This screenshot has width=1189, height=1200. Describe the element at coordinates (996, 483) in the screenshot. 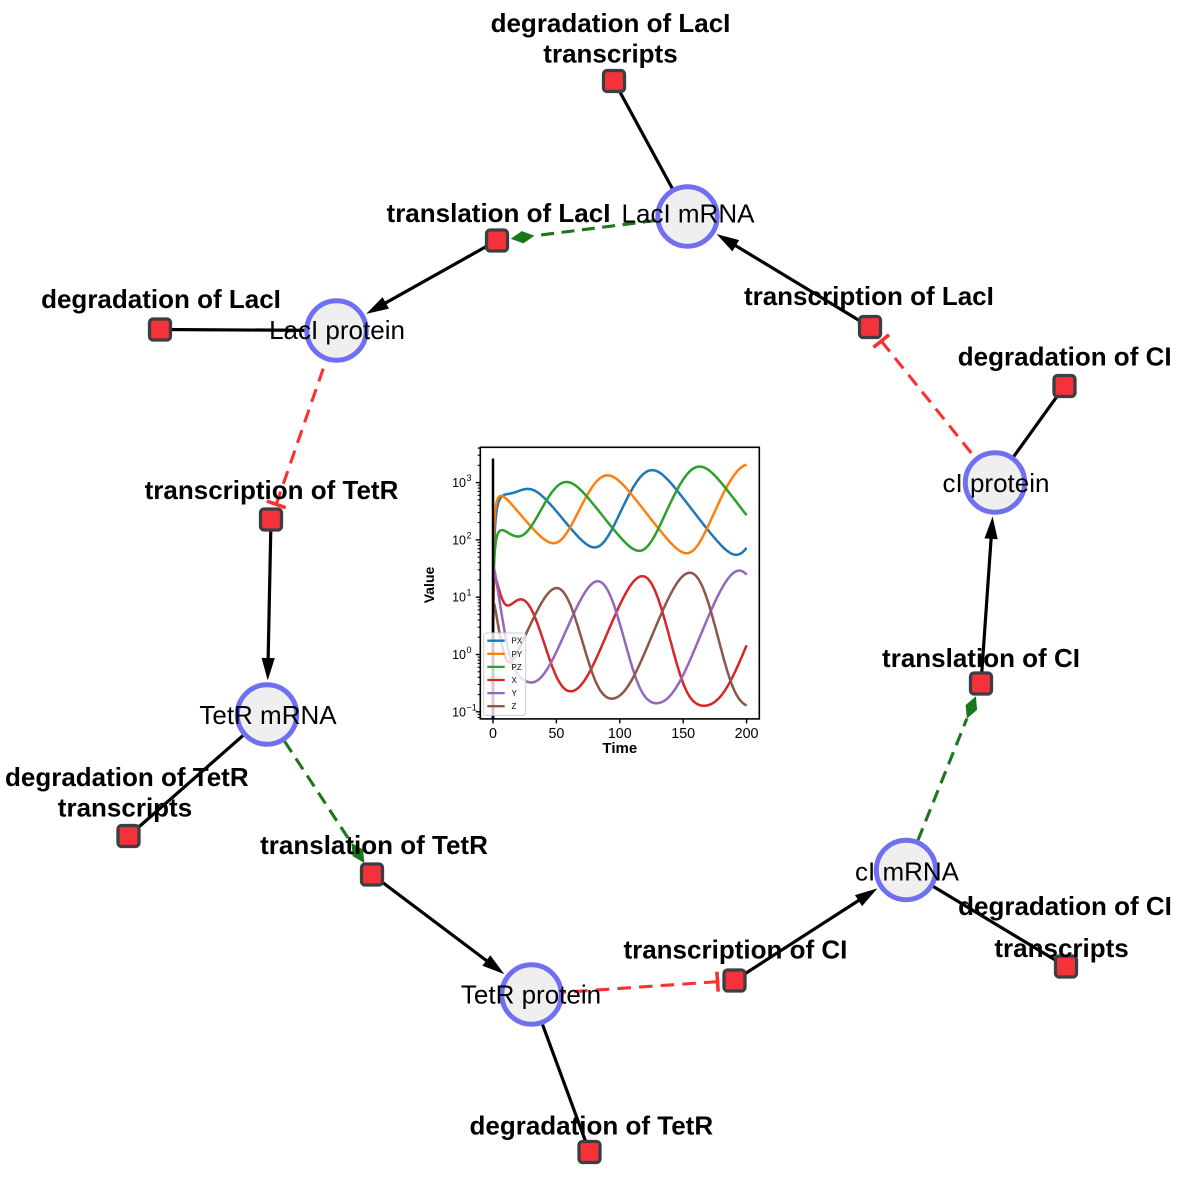

I see `svg-text: cI protein` at that location.